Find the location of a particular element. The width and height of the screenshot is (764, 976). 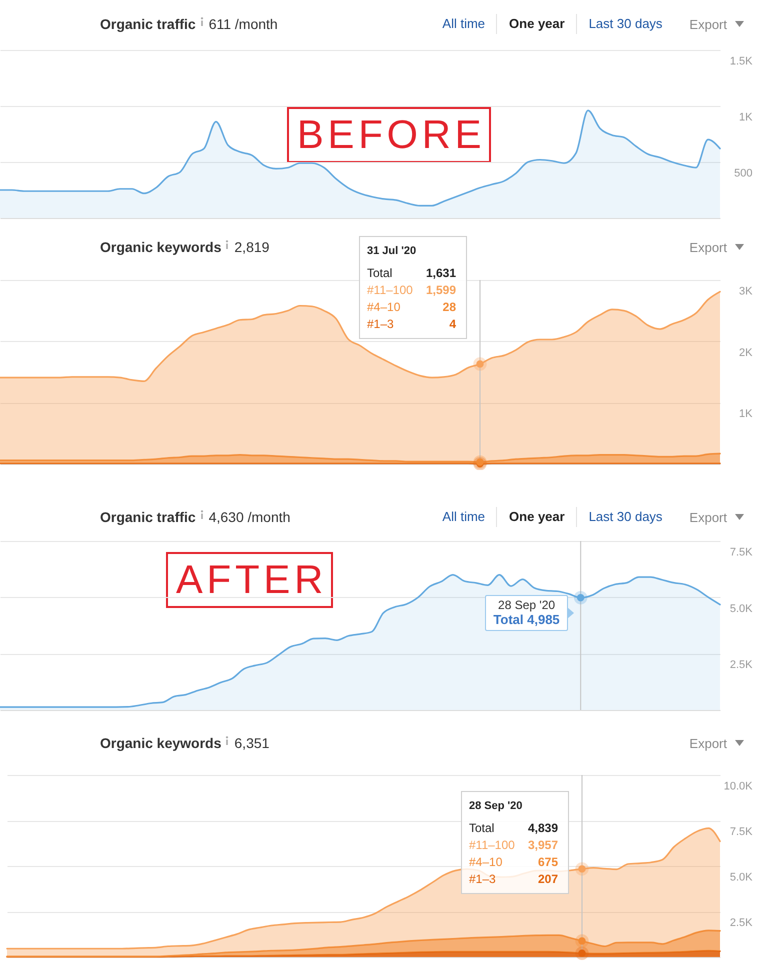

y-tick-label: 500 is located at coordinates (743, 174).